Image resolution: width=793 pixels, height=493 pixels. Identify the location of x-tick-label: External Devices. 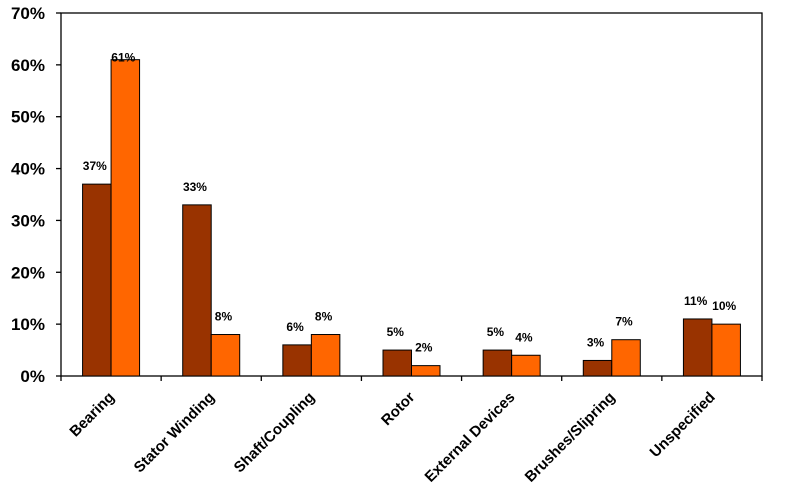
(470, 437).